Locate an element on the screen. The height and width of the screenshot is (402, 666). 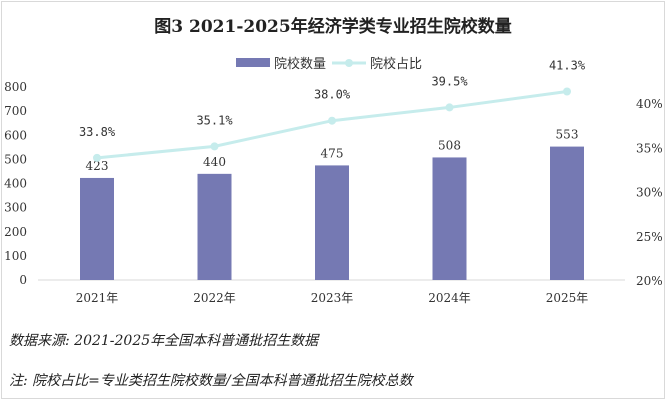
right-tick-label: 30% is located at coordinates (649, 193).